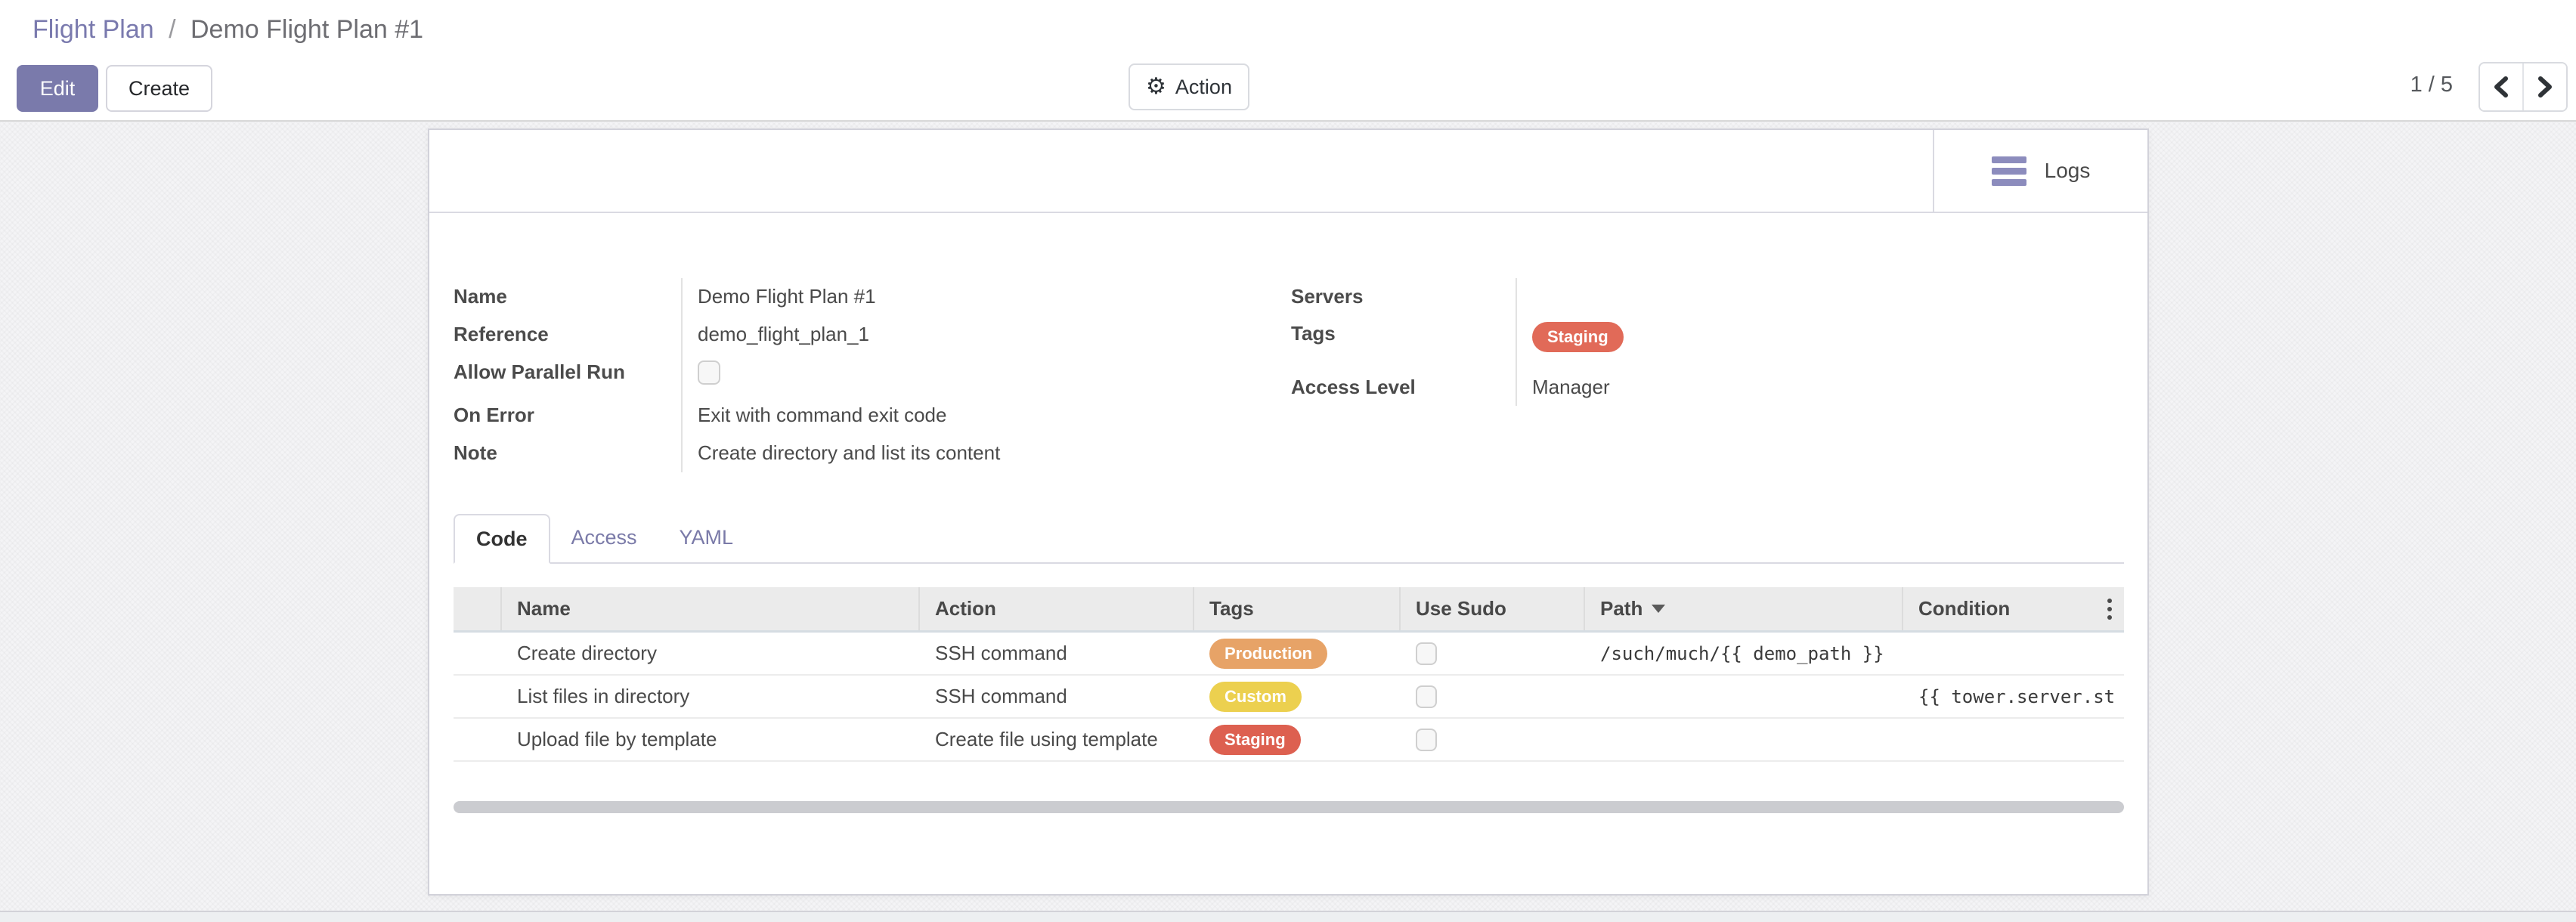 Image resolution: width=2576 pixels, height=922 pixels. Describe the element at coordinates (1289, 539) in the screenshot. I see `notebook-tabs: Code Access YAML` at that location.